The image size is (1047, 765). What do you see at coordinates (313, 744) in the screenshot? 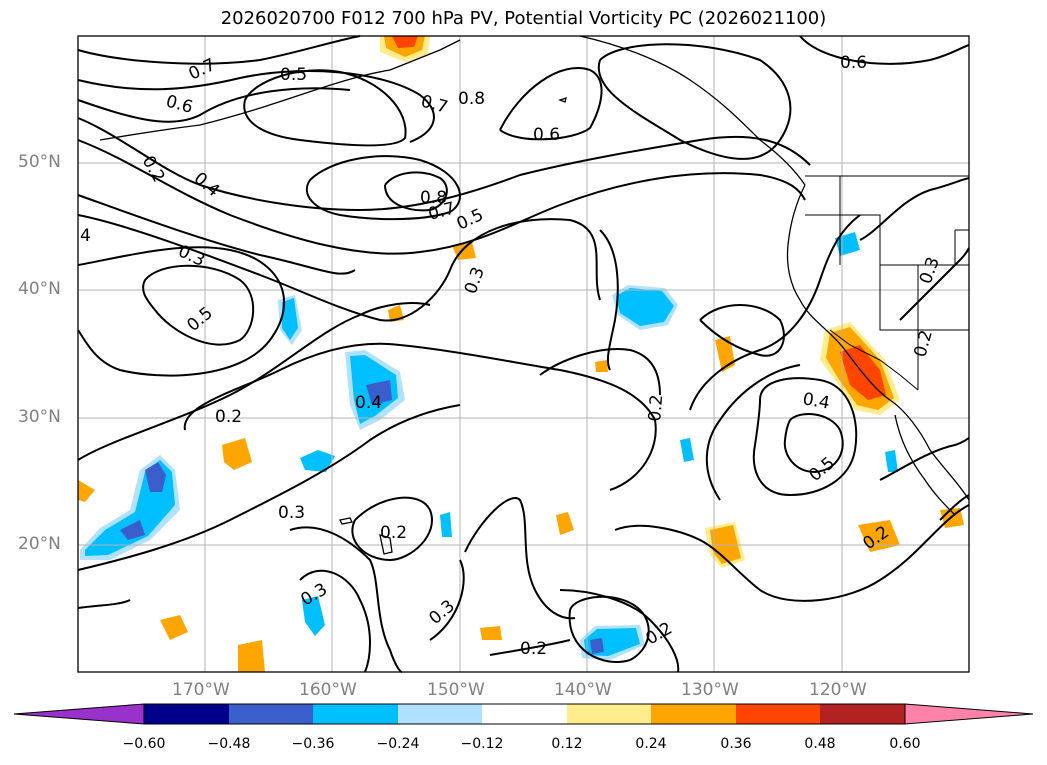
I see `colorbar-tick: −0.36` at bounding box center [313, 744].